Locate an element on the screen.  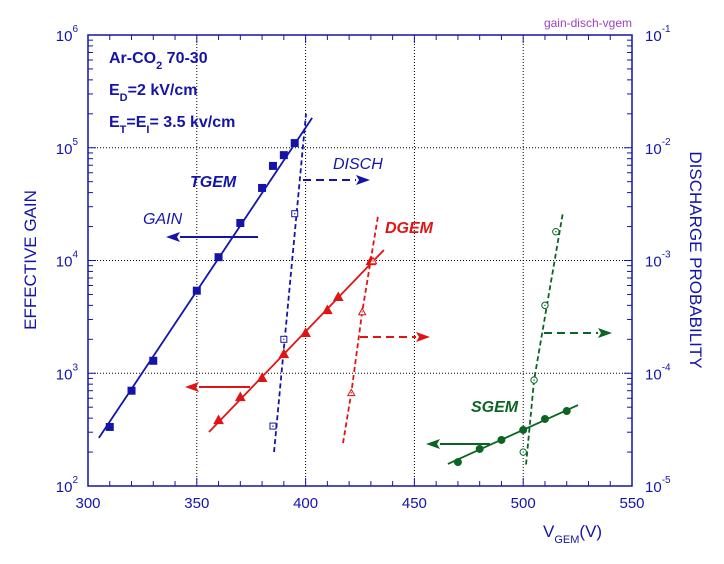
tick-exponent: 3 is located at coordinates (75, 367).